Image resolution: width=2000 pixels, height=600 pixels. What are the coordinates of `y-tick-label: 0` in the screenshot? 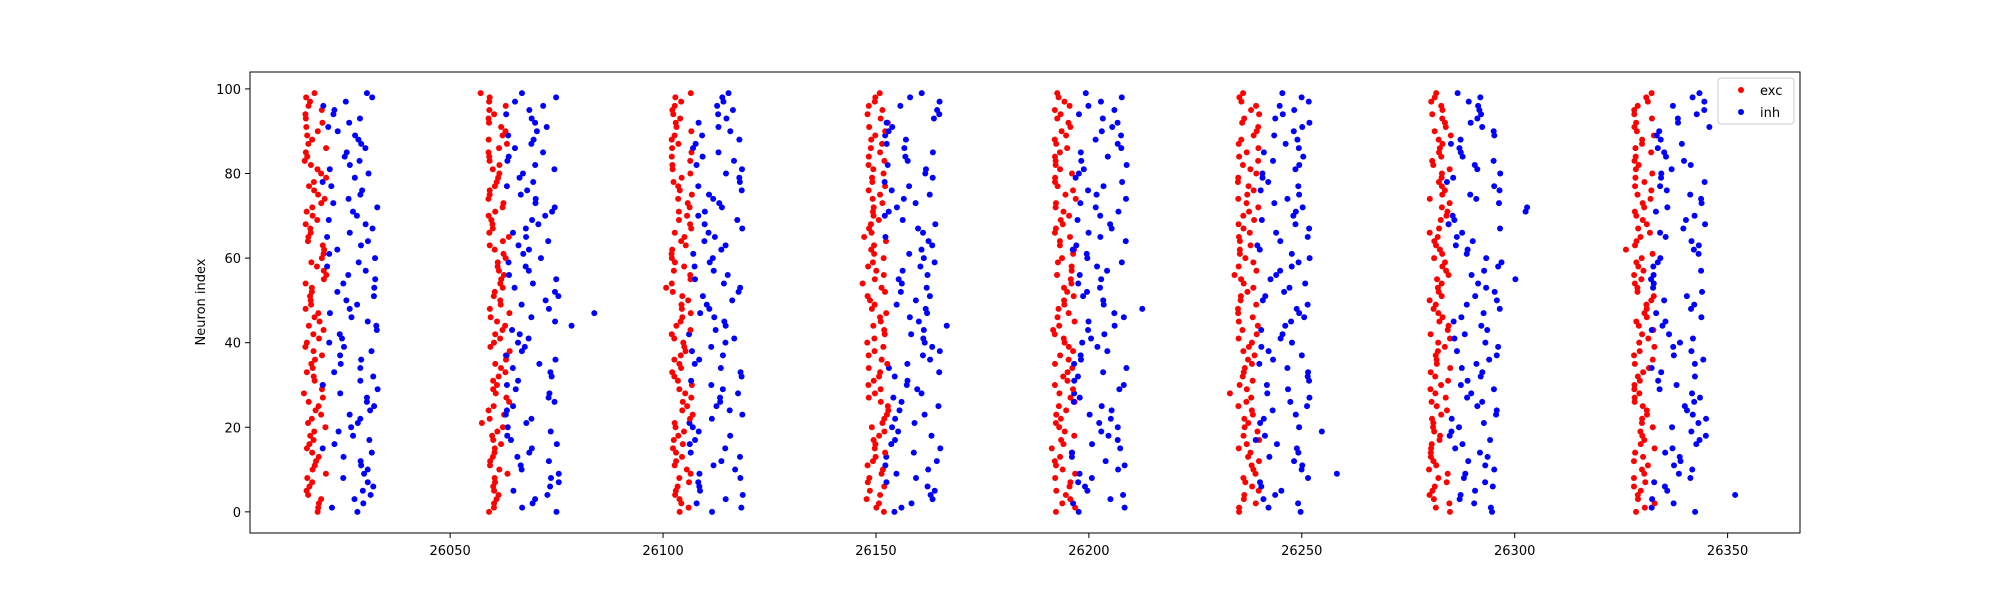 It's located at (237, 513).